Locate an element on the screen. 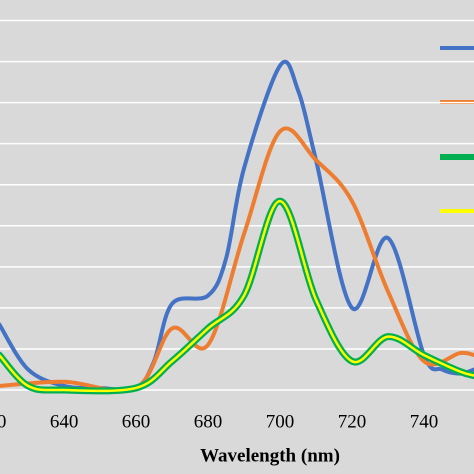 The image size is (474, 474). x-tick-label: 720 is located at coordinates (352, 421).